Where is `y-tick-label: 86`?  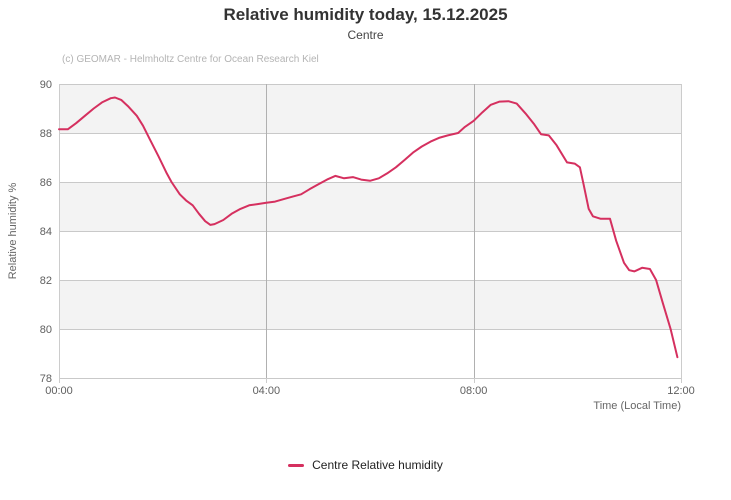 y-tick-label: 86 is located at coordinates (46, 183).